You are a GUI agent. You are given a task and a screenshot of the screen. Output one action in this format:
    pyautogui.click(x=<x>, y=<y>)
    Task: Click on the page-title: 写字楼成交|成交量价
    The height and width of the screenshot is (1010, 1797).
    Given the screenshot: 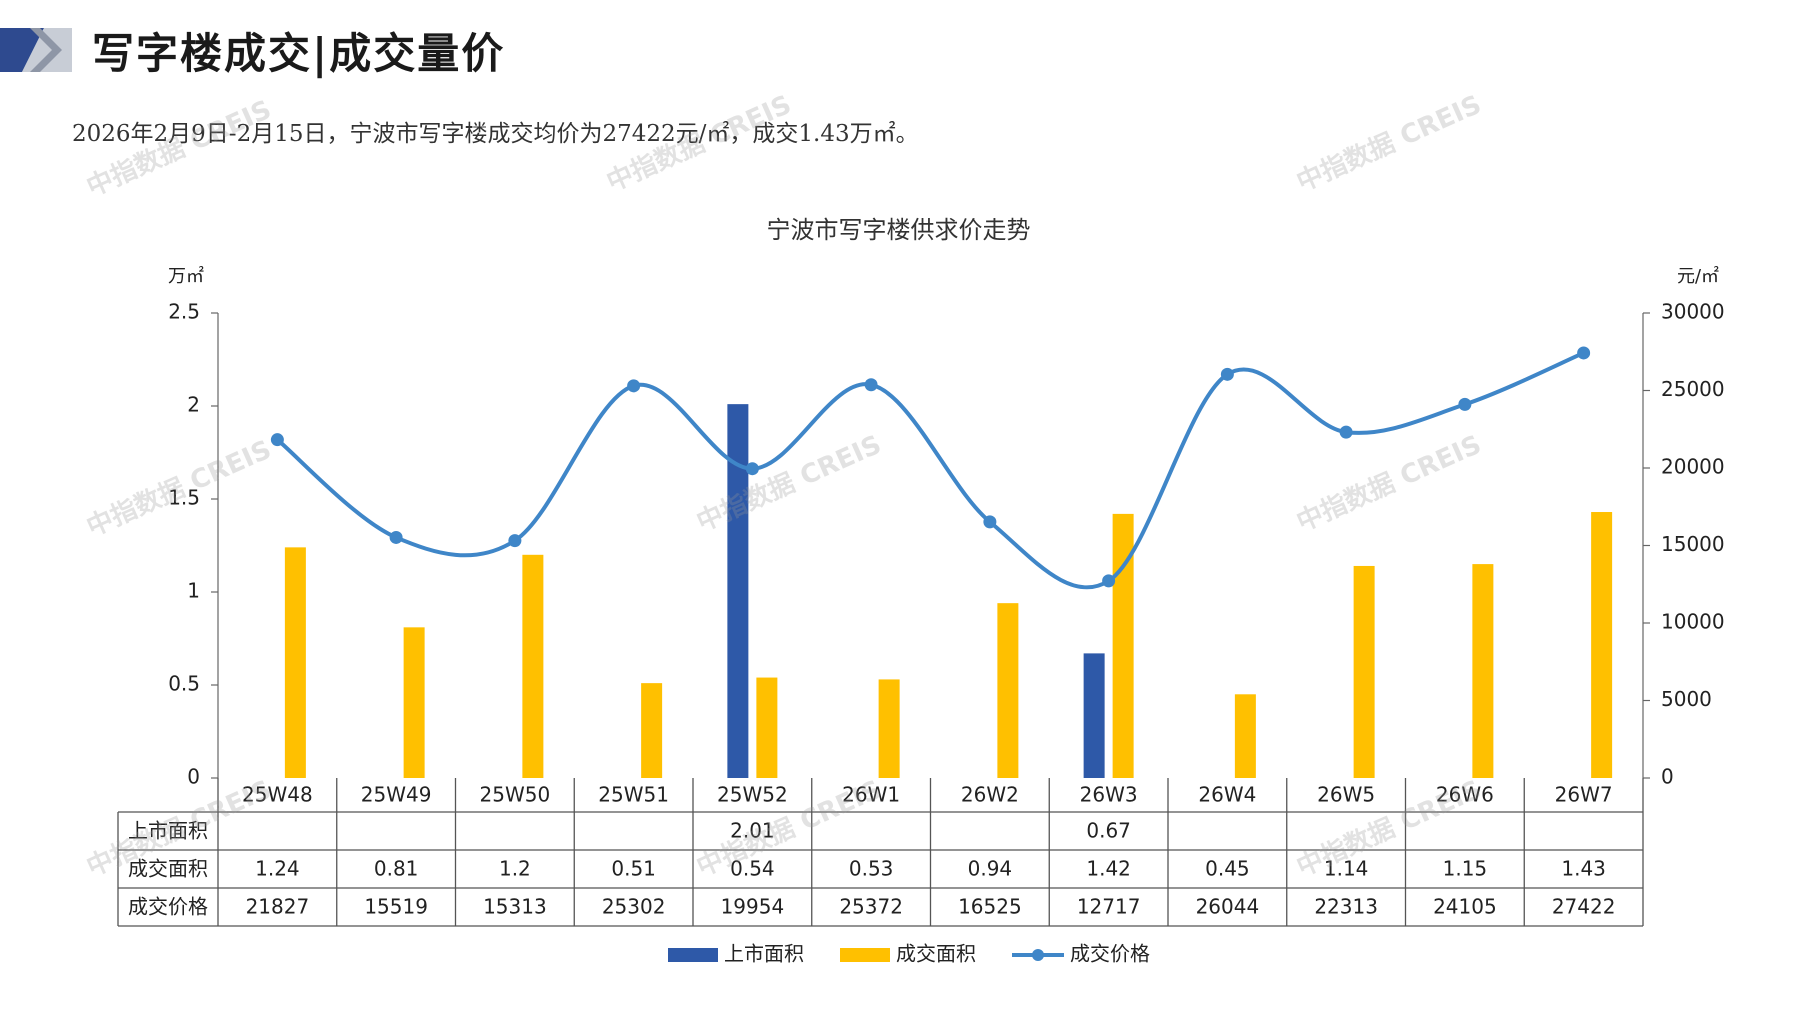 What is the action you would take?
    pyautogui.click(x=299, y=53)
    